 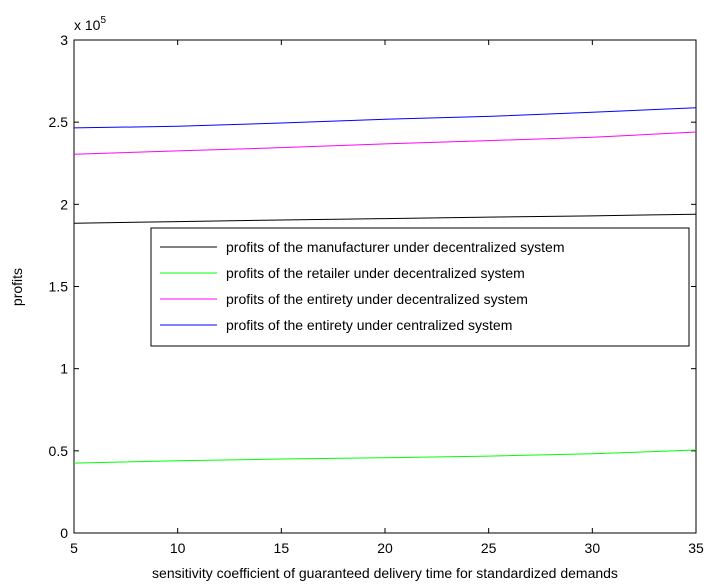 I want to click on y-axis-label: profits, so click(x=17, y=287).